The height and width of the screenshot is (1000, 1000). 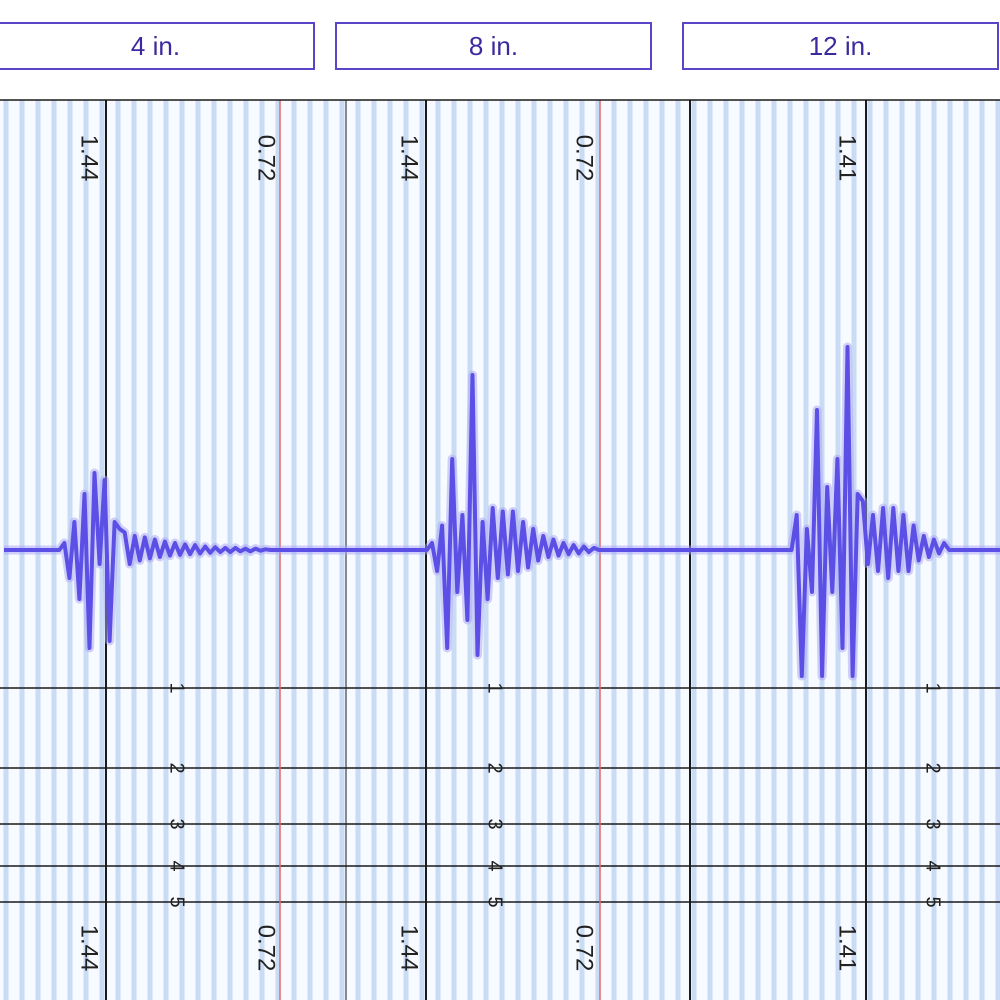 What do you see at coordinates (157, 46) in the screenshot?
I see `tab-4-in: 4 in.` at bounding box center [157, 46].